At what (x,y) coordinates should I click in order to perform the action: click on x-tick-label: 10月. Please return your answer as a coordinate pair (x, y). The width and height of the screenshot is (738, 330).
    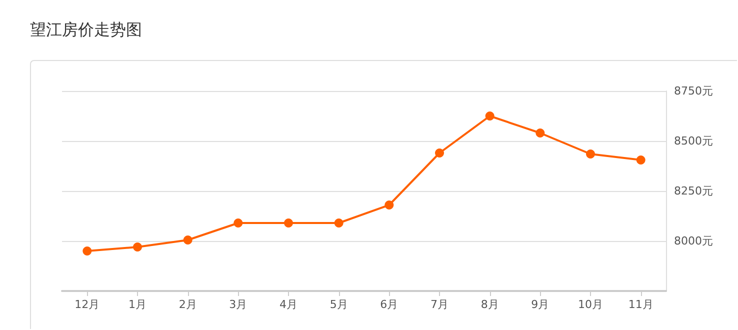
    Looking at the image, I should click on (590, 304).